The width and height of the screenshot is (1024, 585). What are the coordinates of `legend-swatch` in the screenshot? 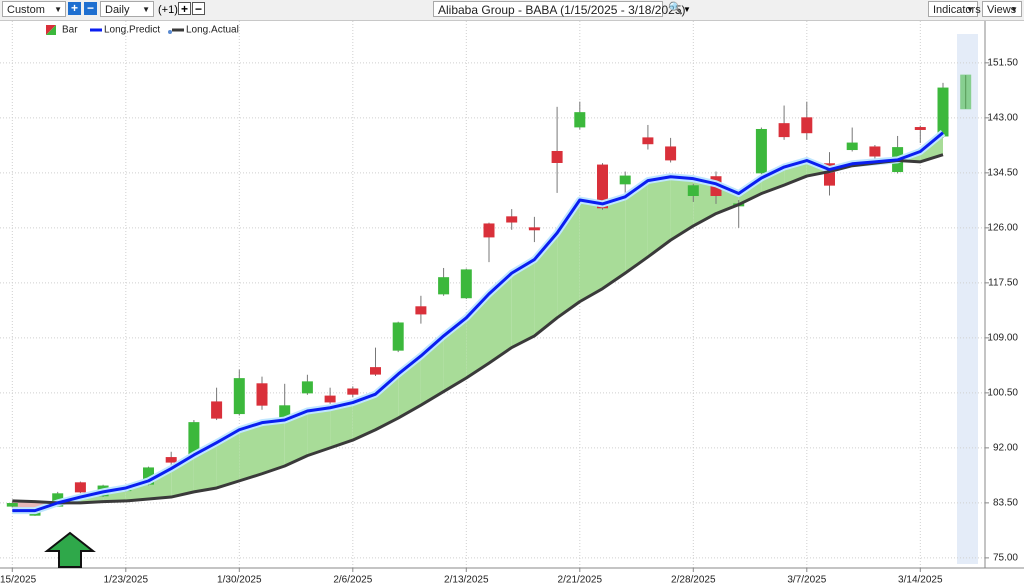 It's located at (51, 30).